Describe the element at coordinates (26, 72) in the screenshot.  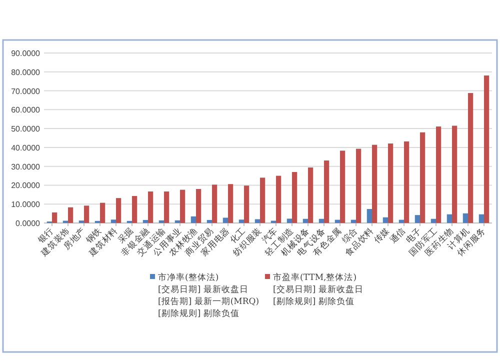
I see `y-tick-label: 80.0000` at that location.